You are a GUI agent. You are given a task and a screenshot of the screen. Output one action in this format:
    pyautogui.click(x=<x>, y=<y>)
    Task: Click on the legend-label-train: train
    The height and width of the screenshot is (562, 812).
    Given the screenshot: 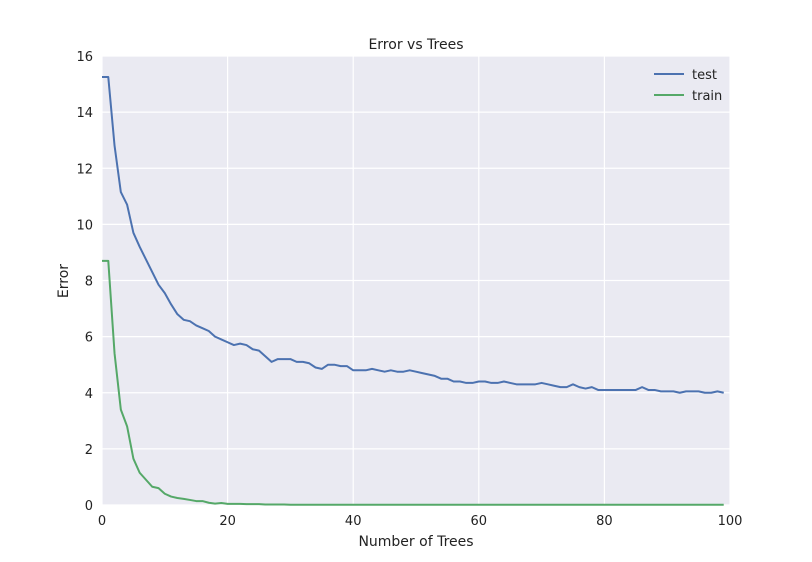 What is the action you would take?
    pyautogui.click(x=707, y=96)
    